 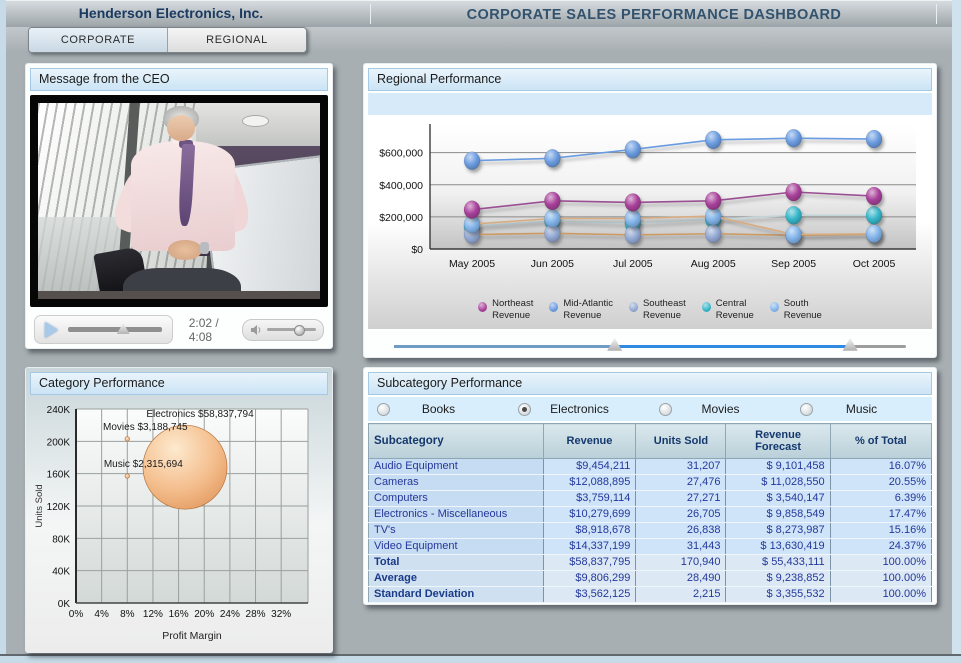 What do you see at coordinates (123, 328) in the screenshot?
I see `seek-thumb-icon` at bounding box center [123, 328].